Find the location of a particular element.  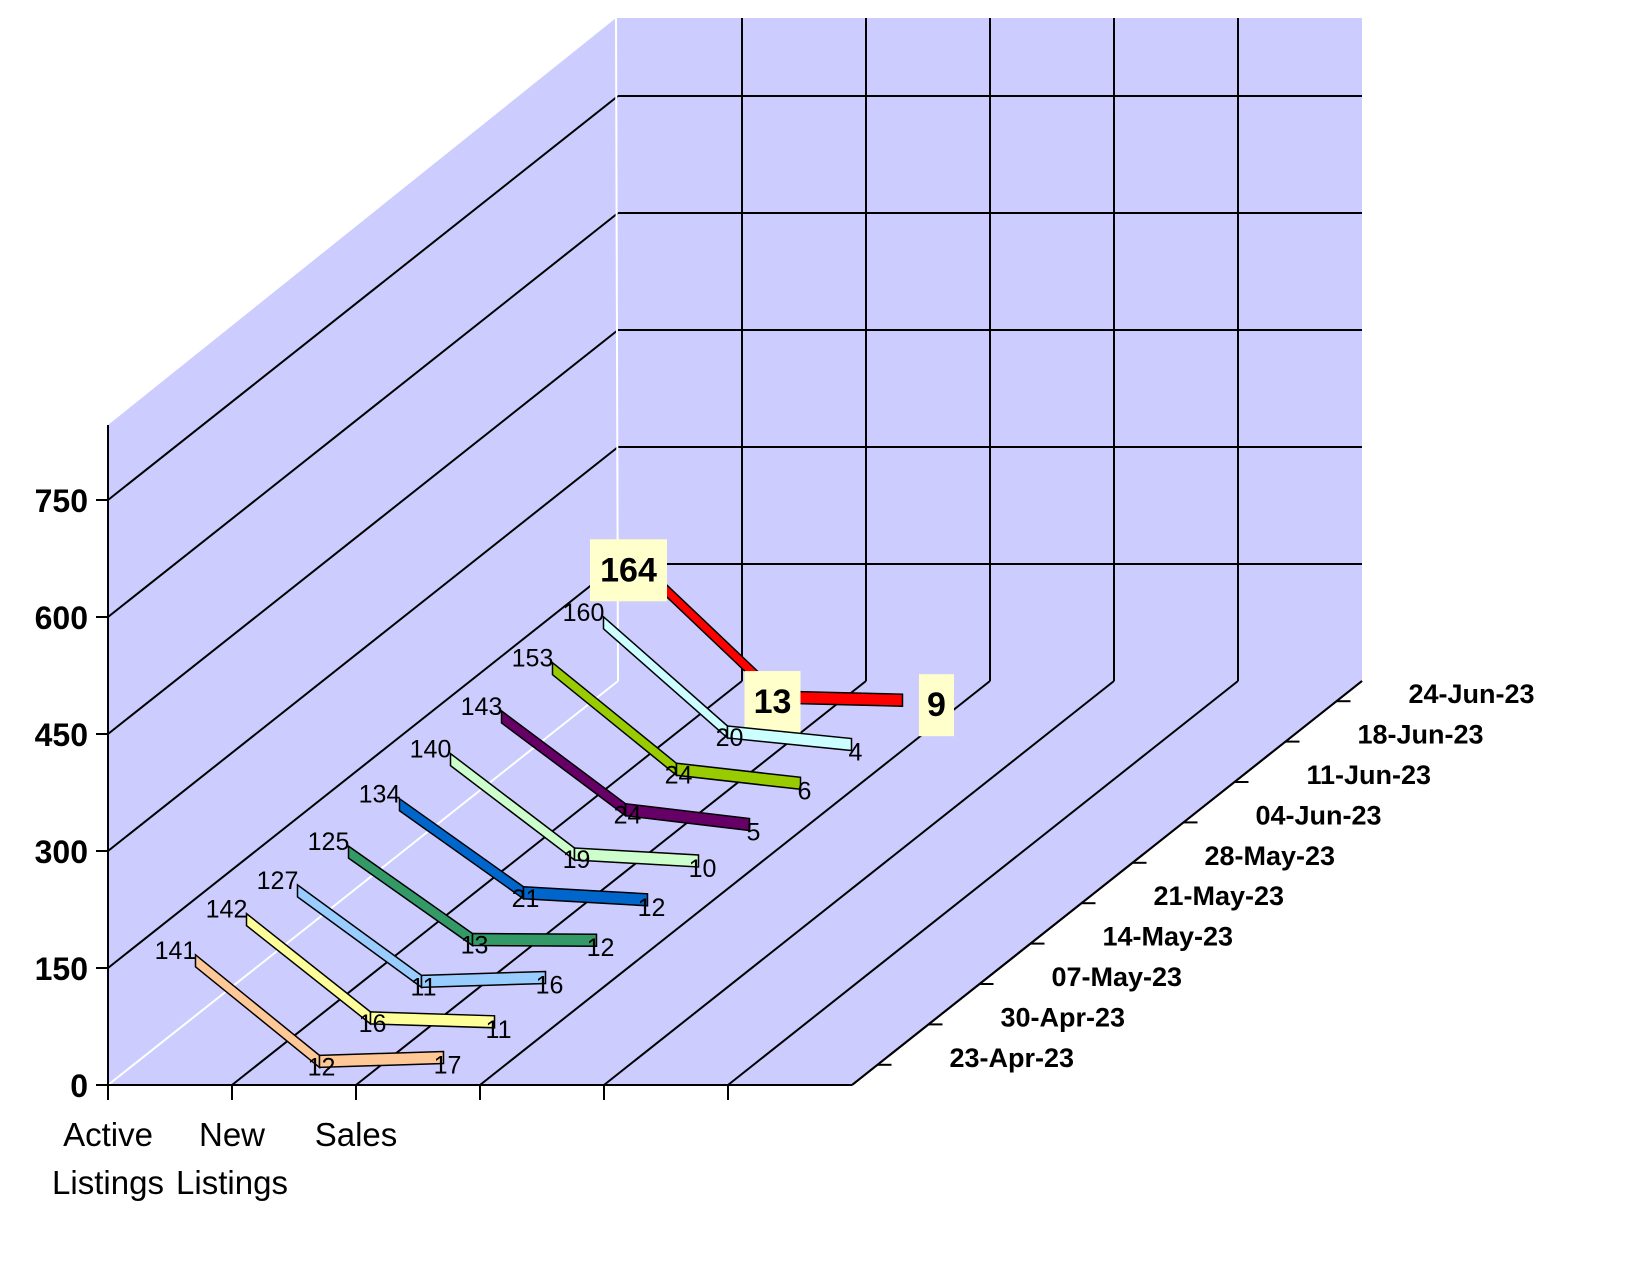

depth-axis-line is located at coordinates (1107, 883).